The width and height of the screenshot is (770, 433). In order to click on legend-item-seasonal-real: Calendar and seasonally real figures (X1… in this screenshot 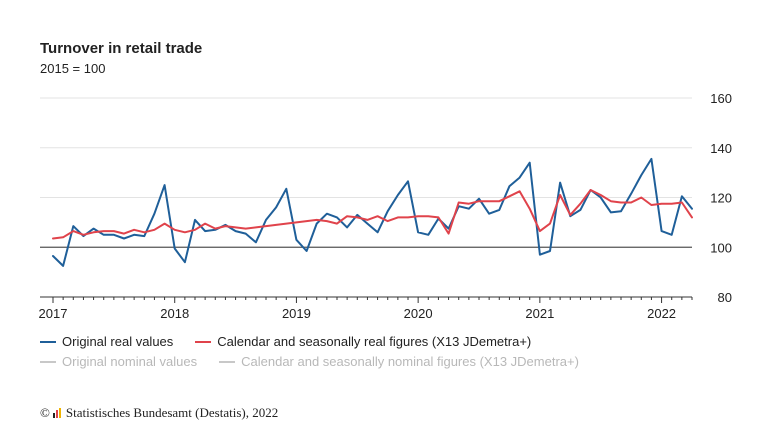, I will do `click(363, 341)`.